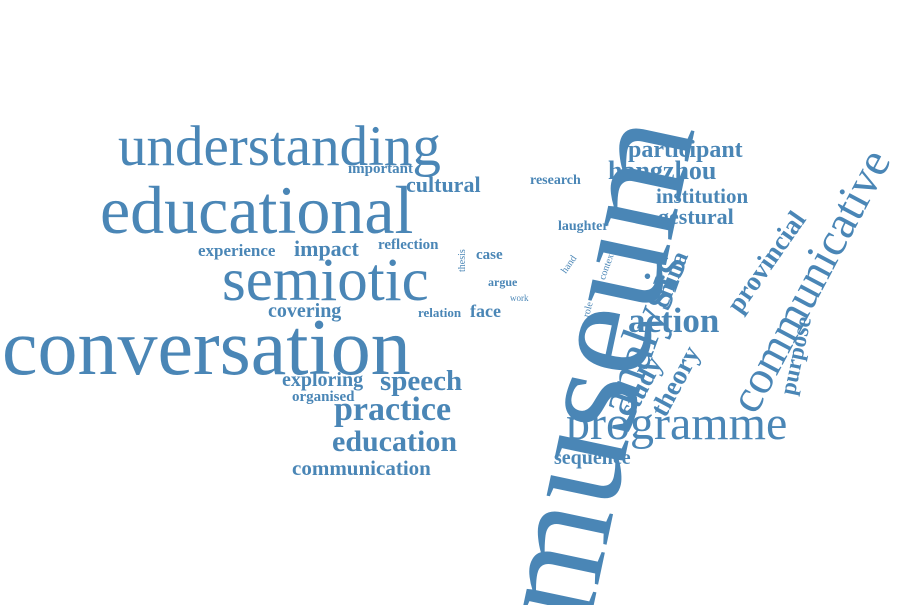  I want to click on word-case: case, so click(489, 255).